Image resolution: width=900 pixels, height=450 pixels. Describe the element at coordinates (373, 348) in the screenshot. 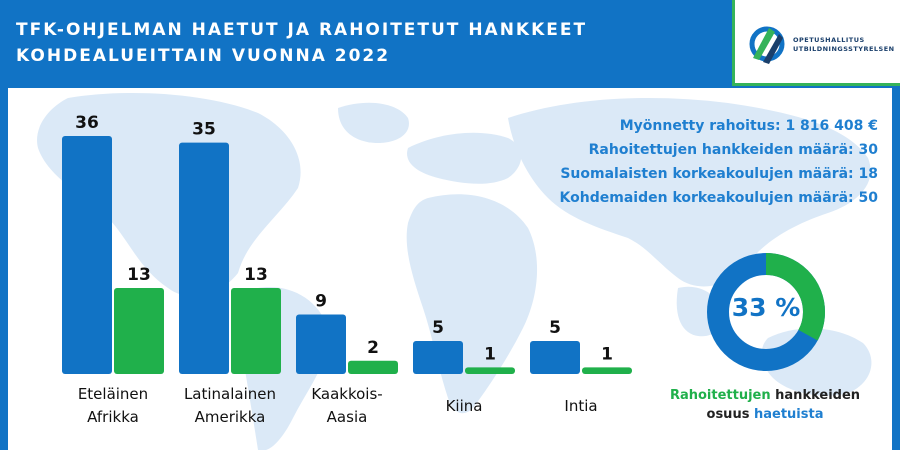

I see `bar-value-label-series2-3: 2` at that location.